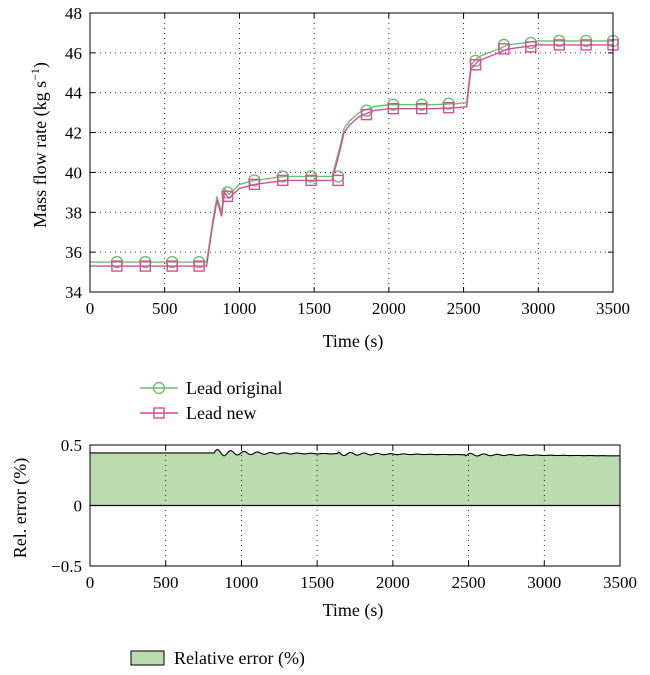  Describe the element at coordinates (239, 658) in the screenshot. I see `legend-label-relative-error: Relative error (%)` at that location.